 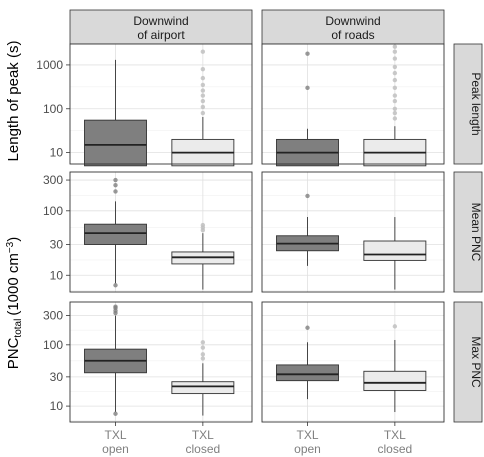 What do you see at coordinates (57, 406) in the screenshot?
I see `ytick-label-2-0: 10` at bounding box center [57, 406].